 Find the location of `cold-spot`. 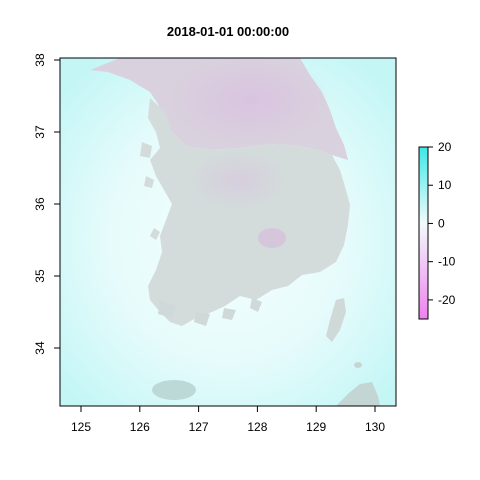

cold-spot is located at coordinates (272, 238).